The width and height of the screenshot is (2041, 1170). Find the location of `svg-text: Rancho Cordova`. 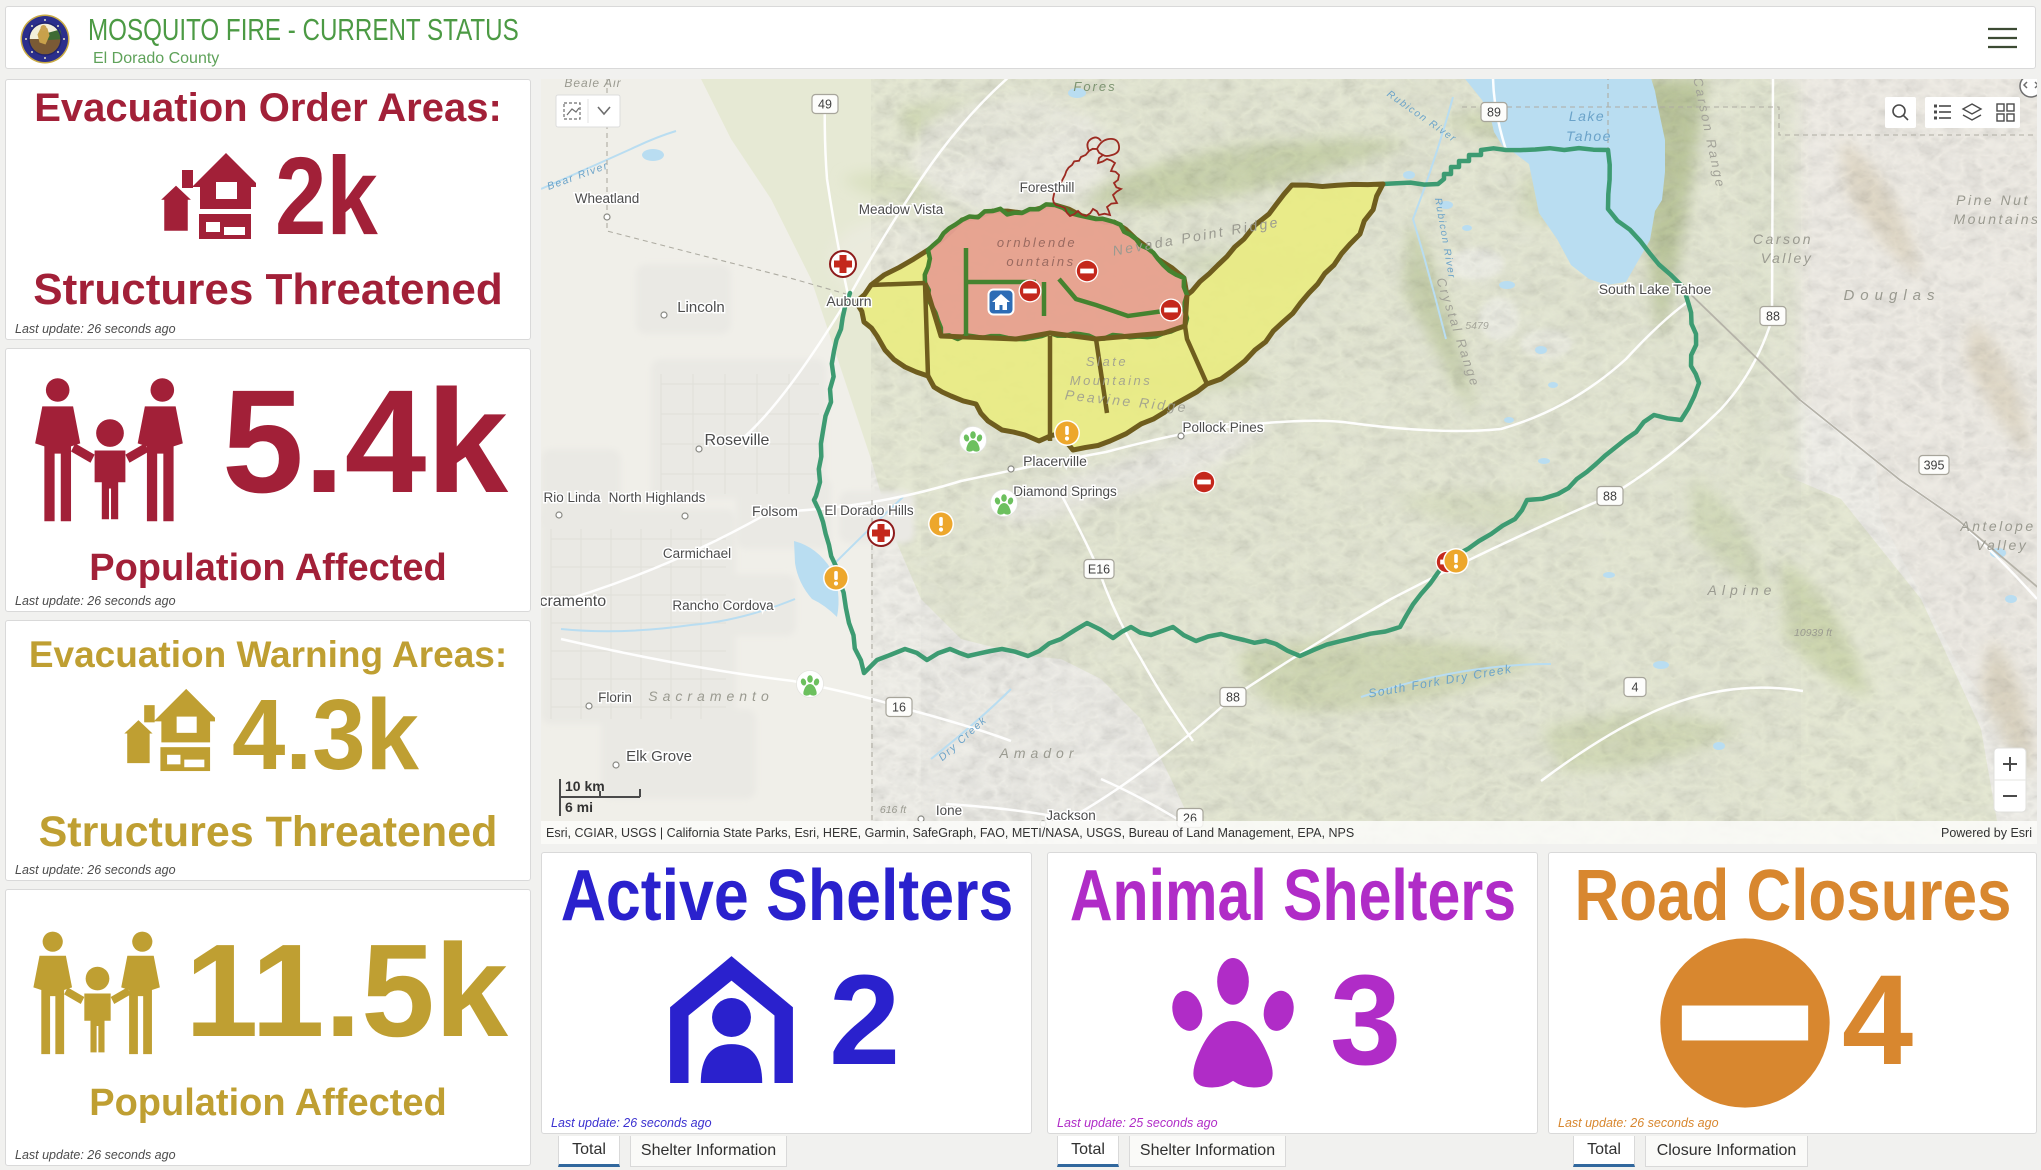

svg-text: Rancho Cordova is located at coordinates (723, 605).